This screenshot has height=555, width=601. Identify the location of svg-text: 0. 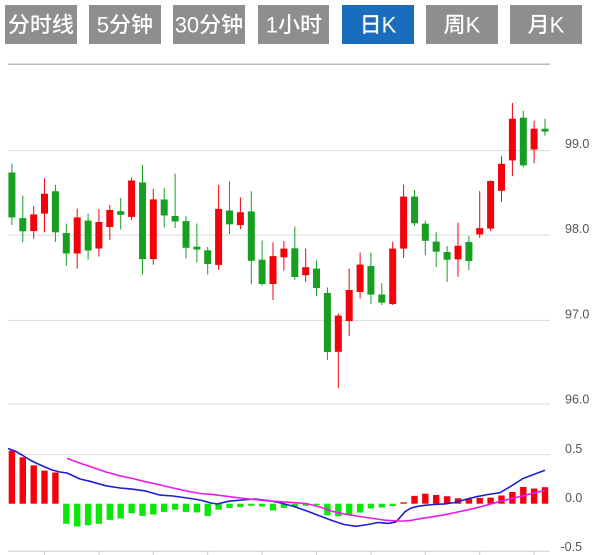
(193, 24).